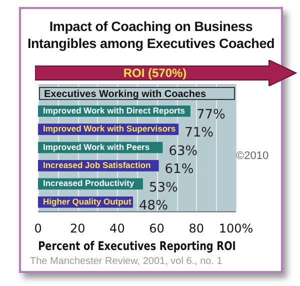 This screenshot has width=300, height=286. I want to click on data-label: 53%, so click(163, 188).